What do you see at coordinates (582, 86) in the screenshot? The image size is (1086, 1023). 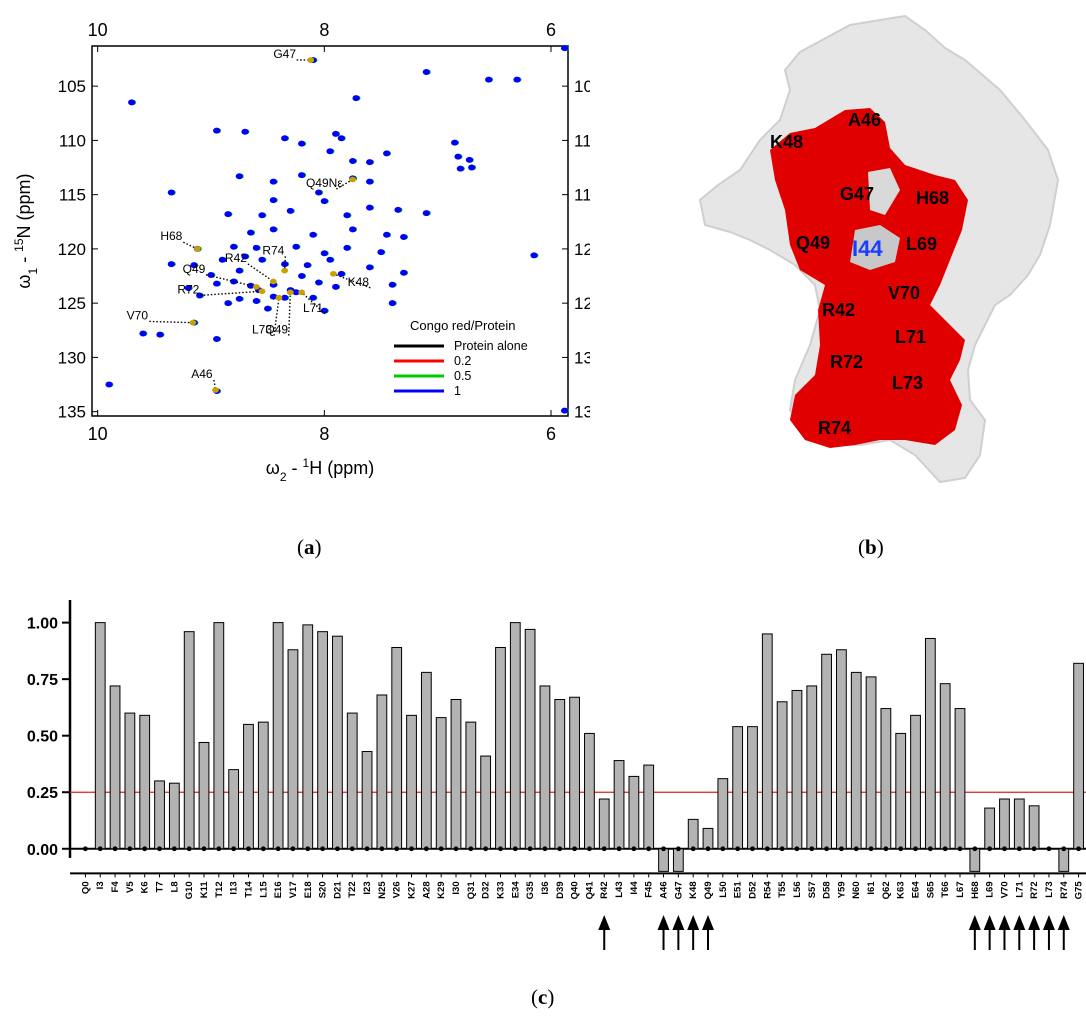 I see `y-tick-label-right: 105` at bounding box center [582, 86].